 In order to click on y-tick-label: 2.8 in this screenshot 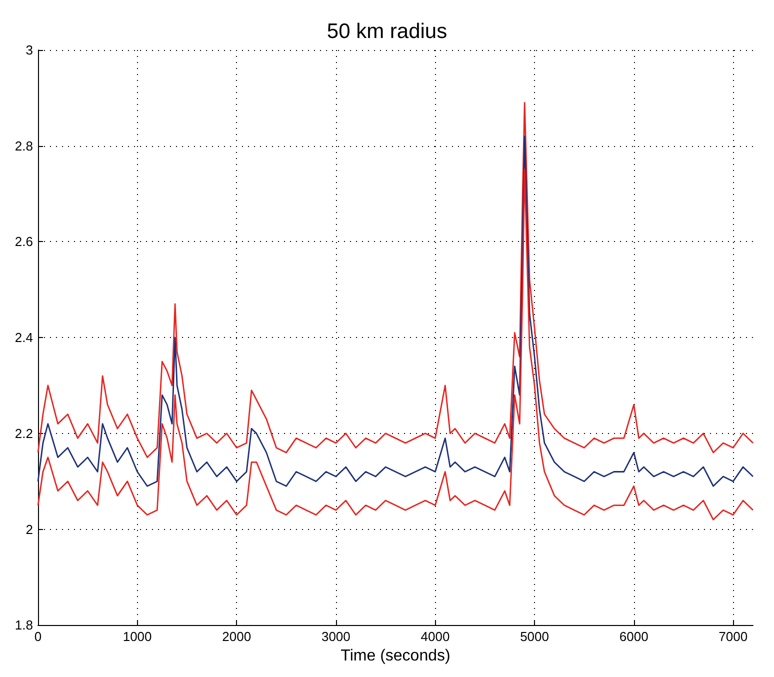, I will do `click(23, 146)`.